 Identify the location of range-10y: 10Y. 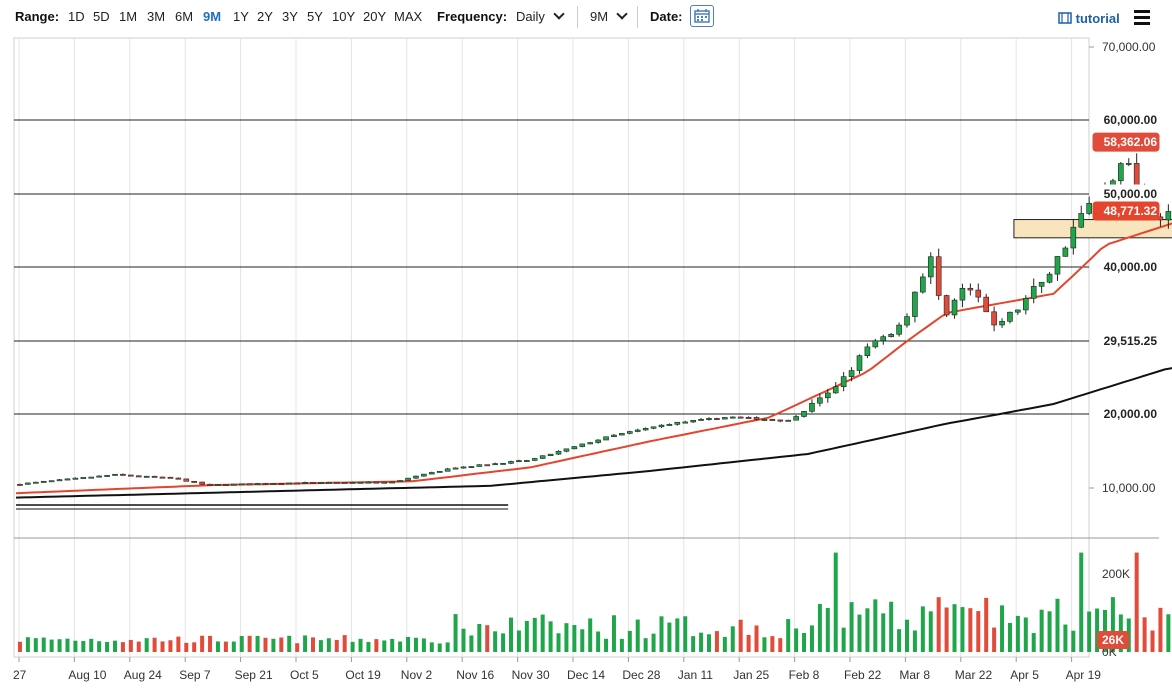
(344, 16).